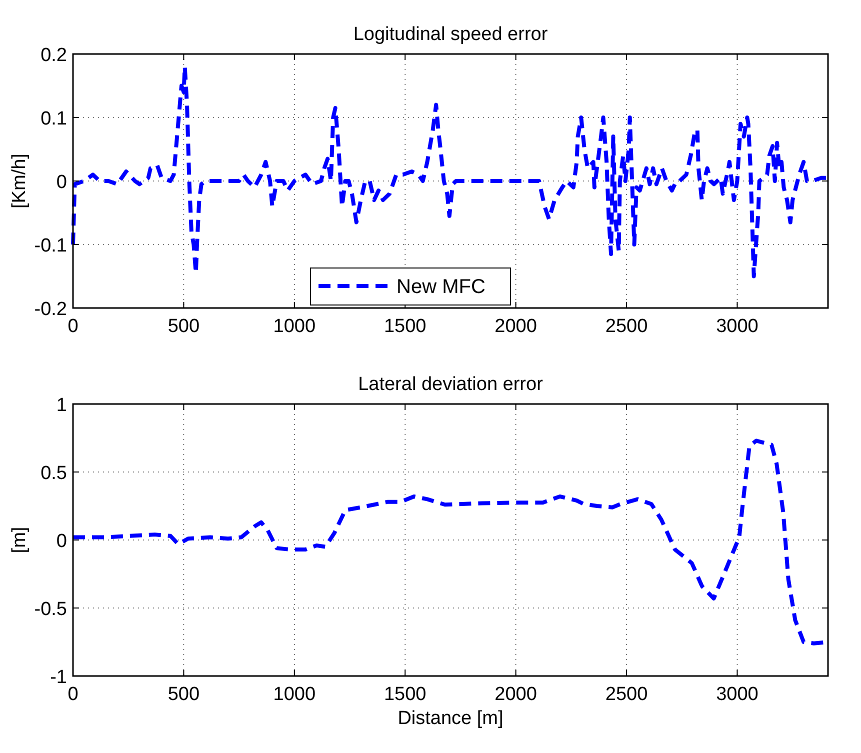  I want to click on y-axis-title: [m], so click(19, 540).